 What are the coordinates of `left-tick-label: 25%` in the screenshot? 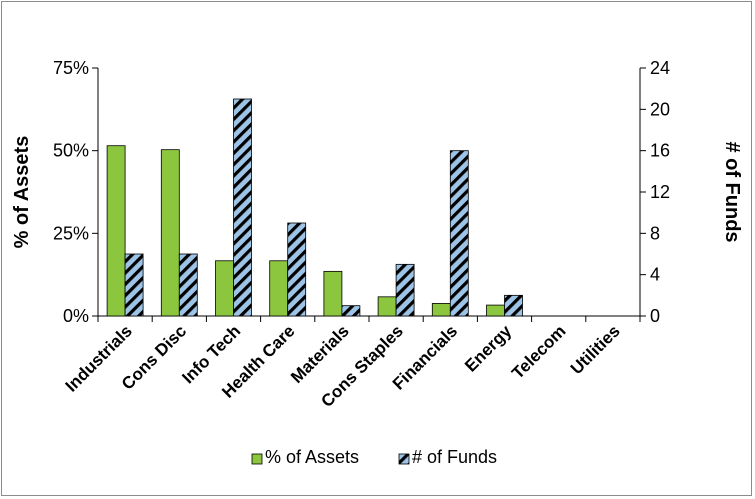 It's located at (71, 233).